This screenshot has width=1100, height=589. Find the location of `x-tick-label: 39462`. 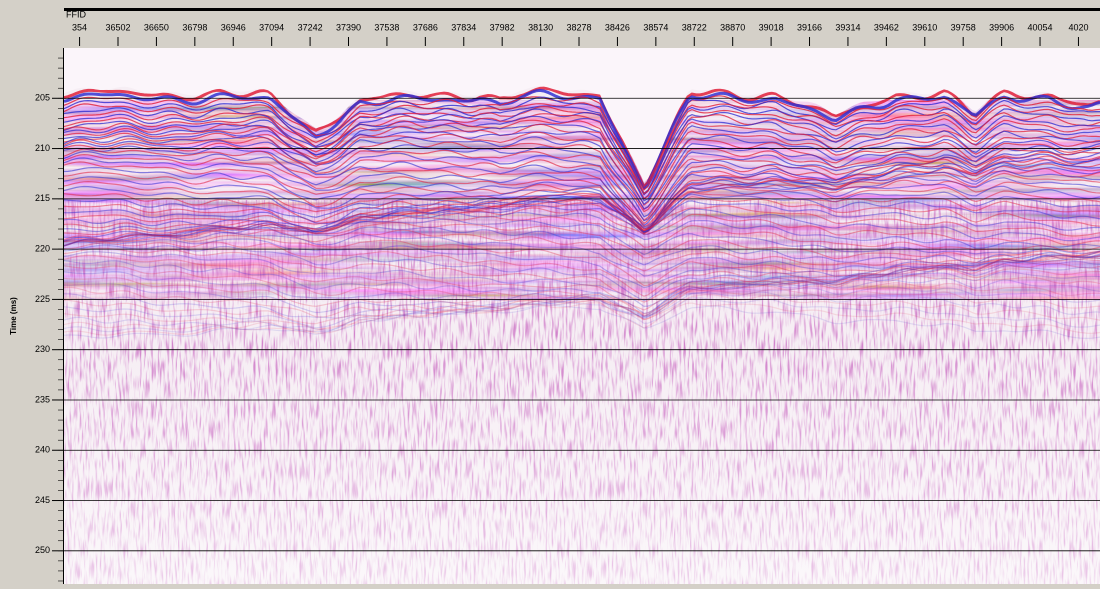

x-tick-label: 39462 is located at coordinates (886, 27).